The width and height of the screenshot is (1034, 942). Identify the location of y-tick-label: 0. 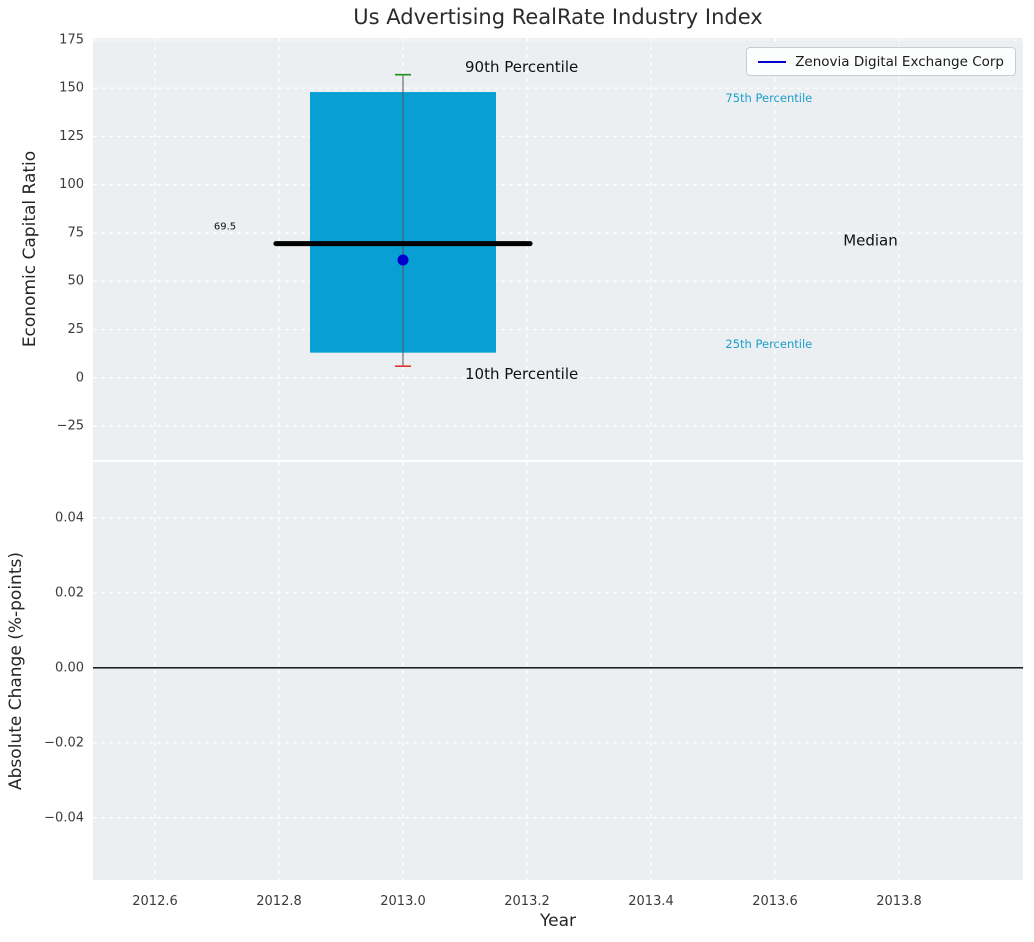
(80, 377).